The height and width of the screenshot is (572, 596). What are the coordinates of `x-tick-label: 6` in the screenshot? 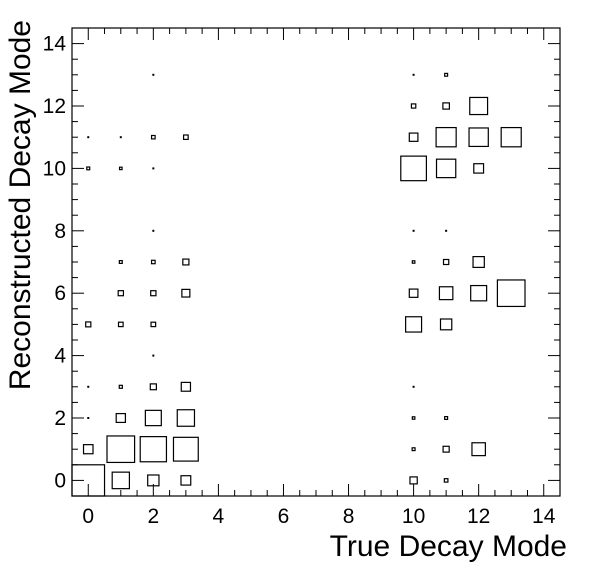 It's located at (284, 516).